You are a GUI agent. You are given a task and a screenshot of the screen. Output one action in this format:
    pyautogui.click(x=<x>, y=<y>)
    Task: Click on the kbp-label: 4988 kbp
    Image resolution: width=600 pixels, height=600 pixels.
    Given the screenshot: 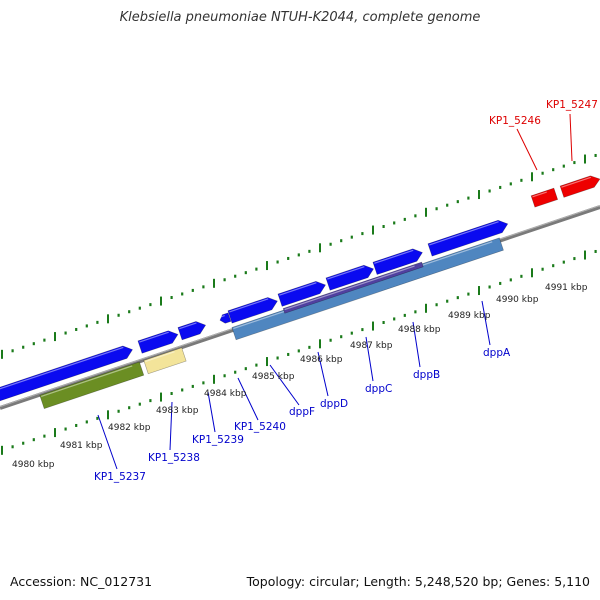 What is the action you would take?
    pyautogui.click(x=419, y=330)
    